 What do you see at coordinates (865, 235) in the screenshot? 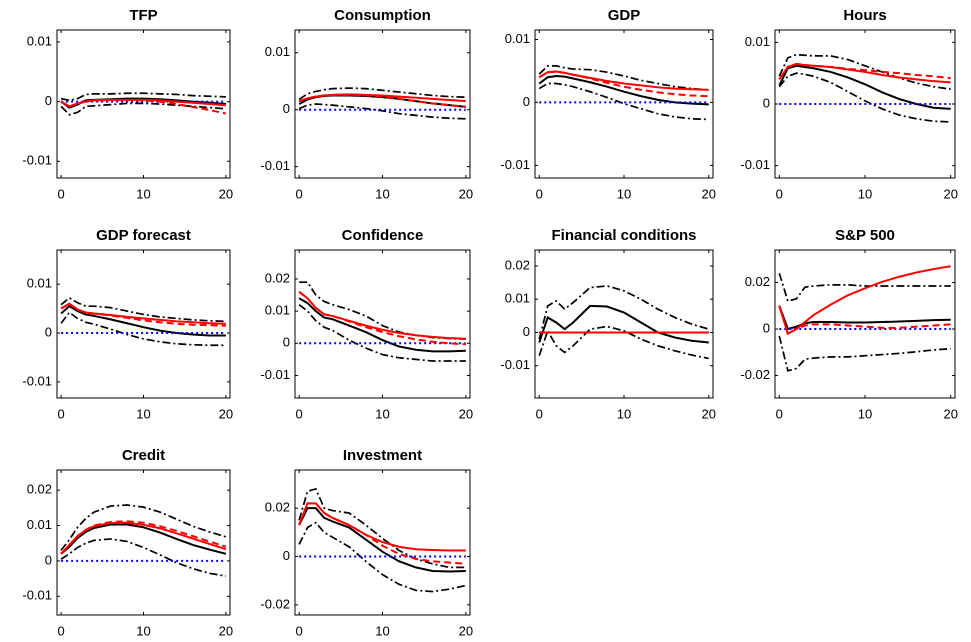
I see `subplot-title: S&P 500` at bounding box center [865, 235].